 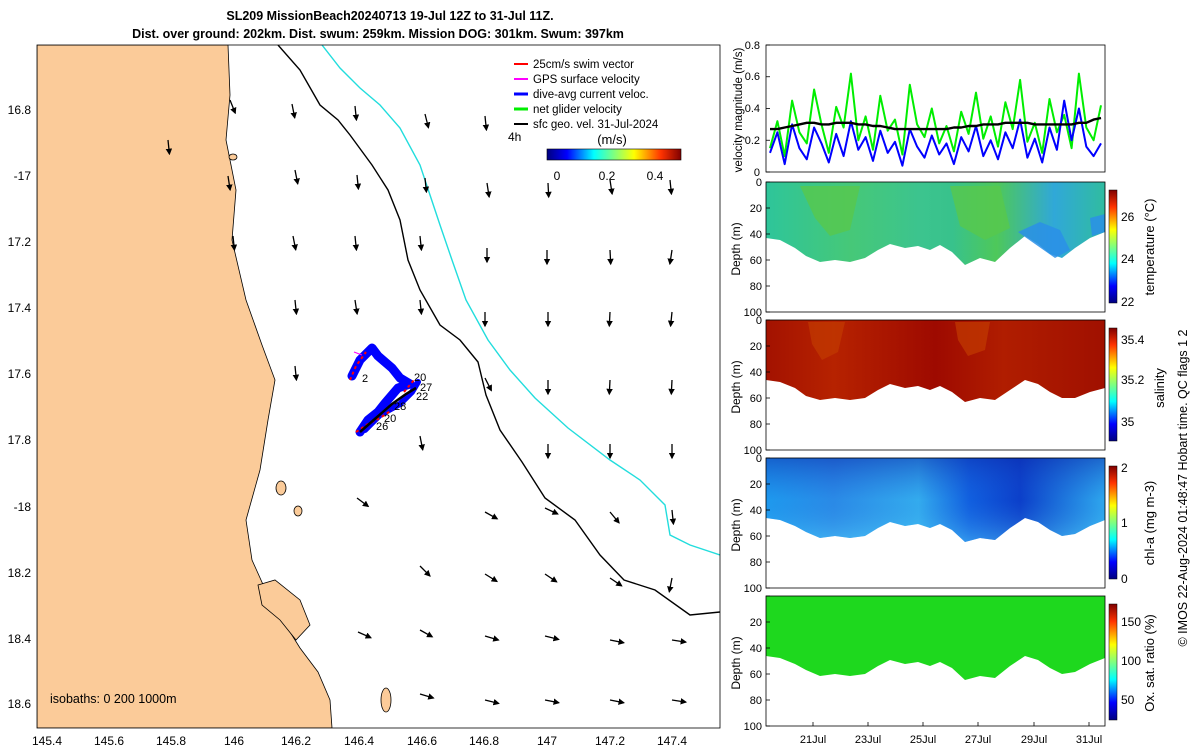 I want to click on depth-tick-label: 0, so click(x=759, y=321).